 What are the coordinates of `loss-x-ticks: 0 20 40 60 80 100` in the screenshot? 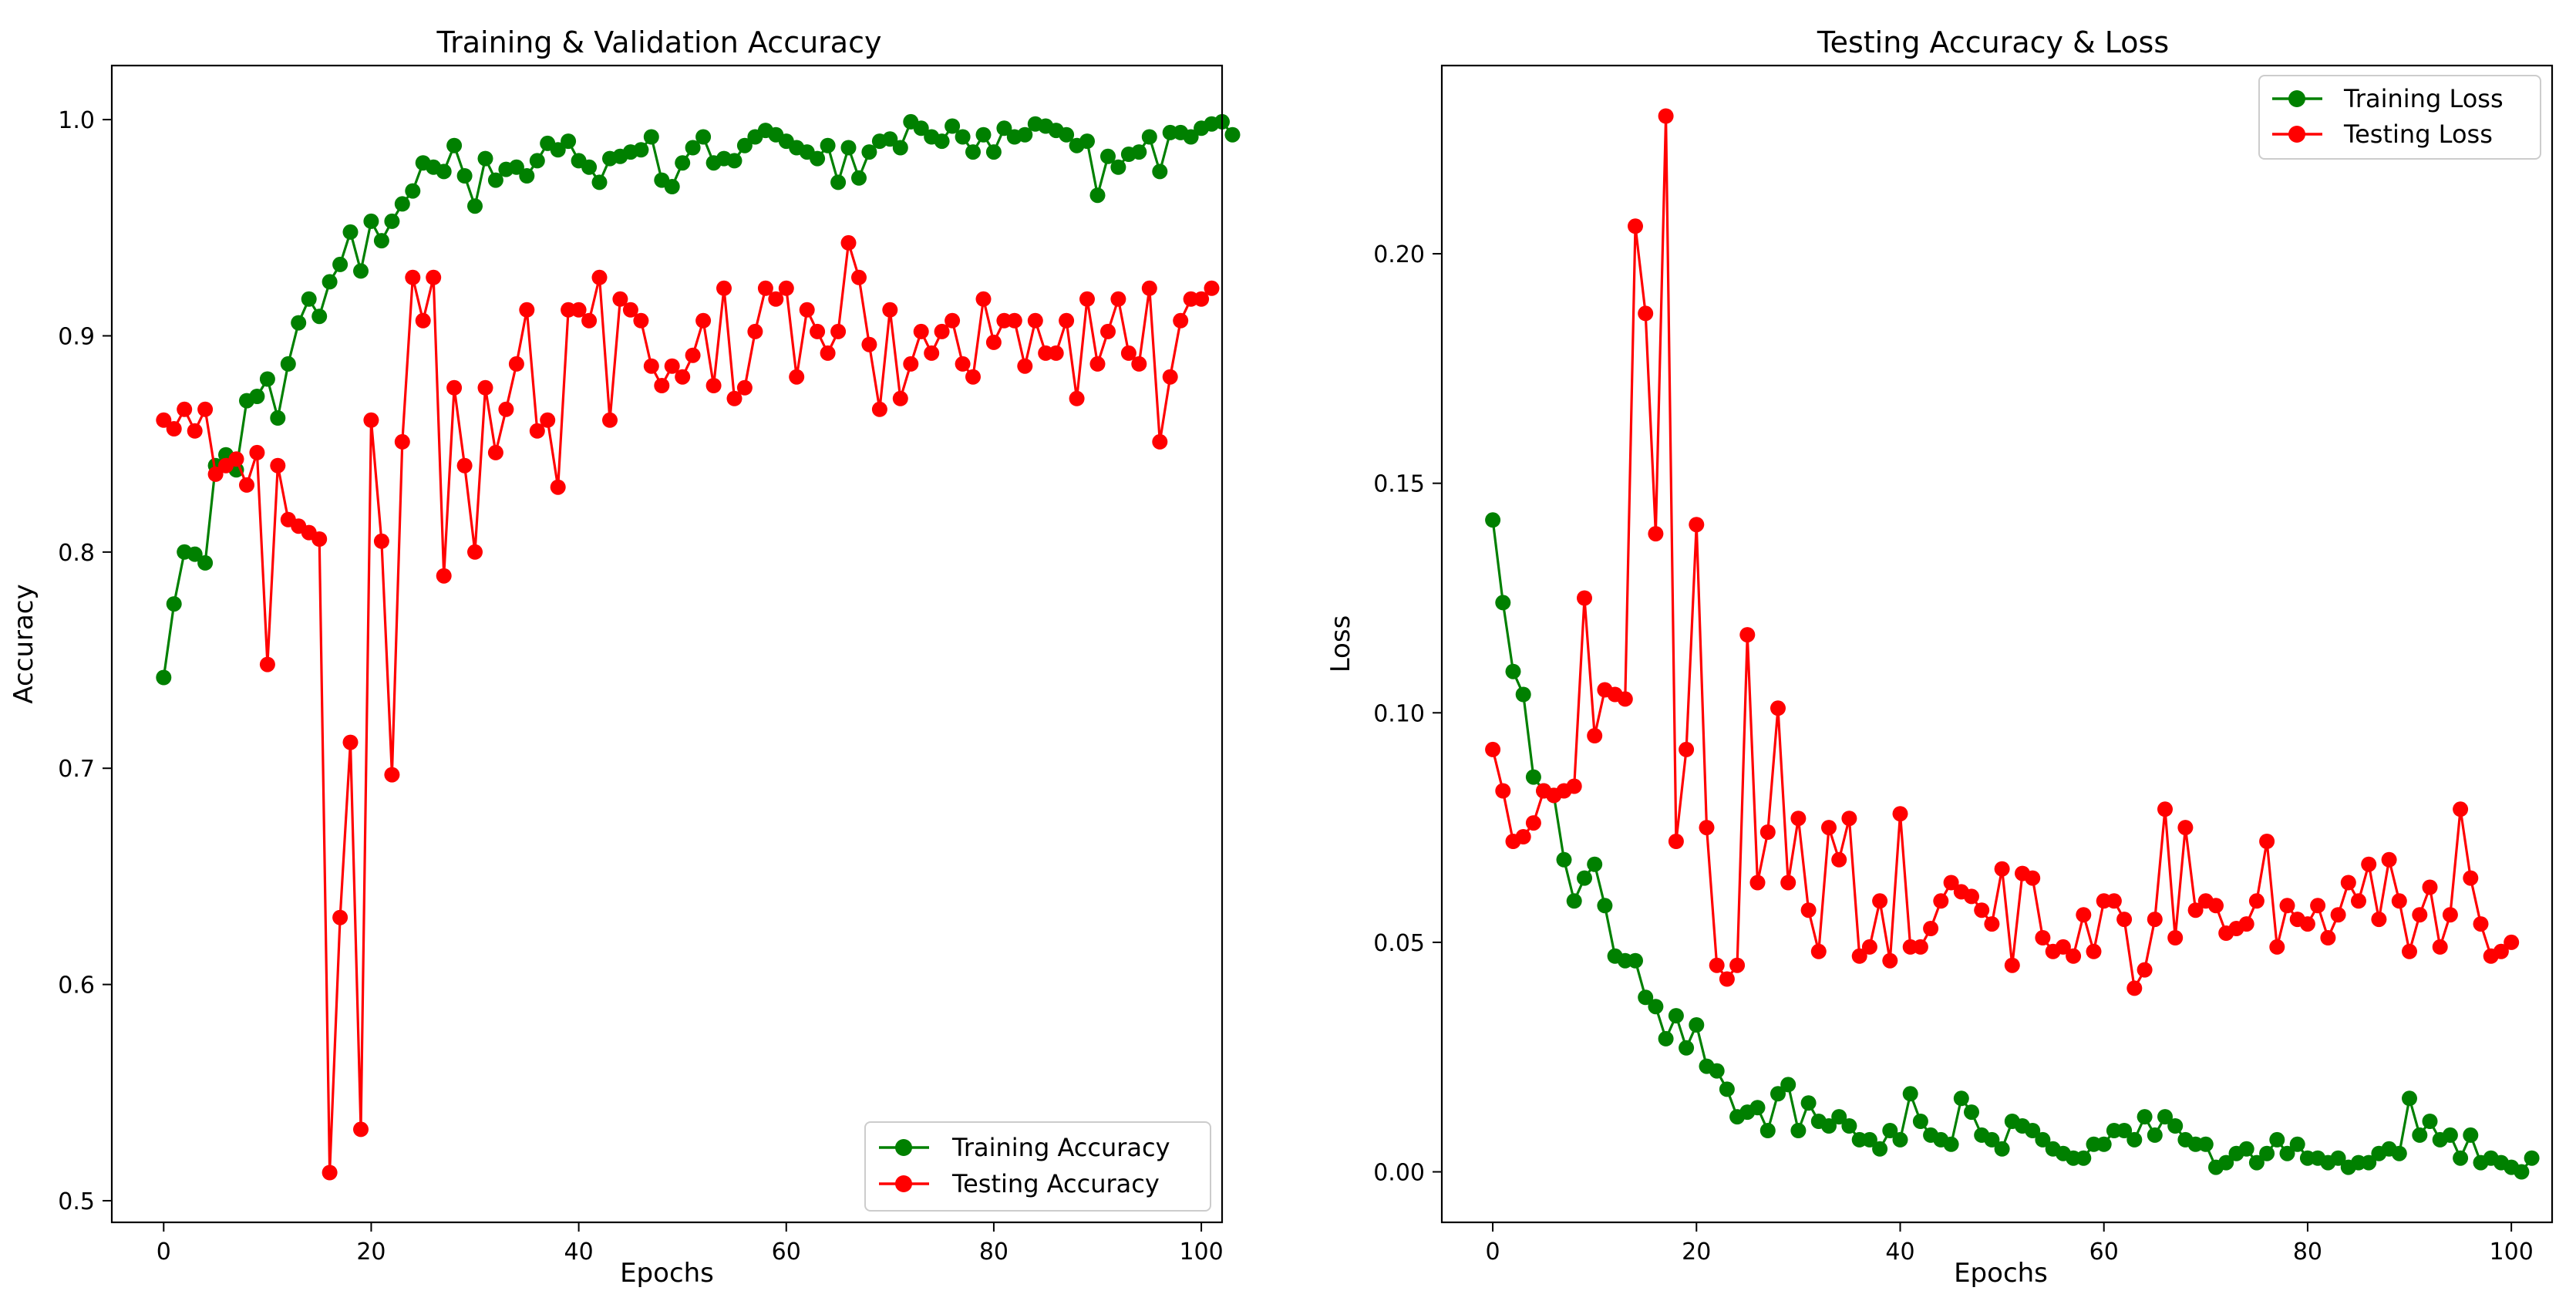 It's located at (2010, 1244).